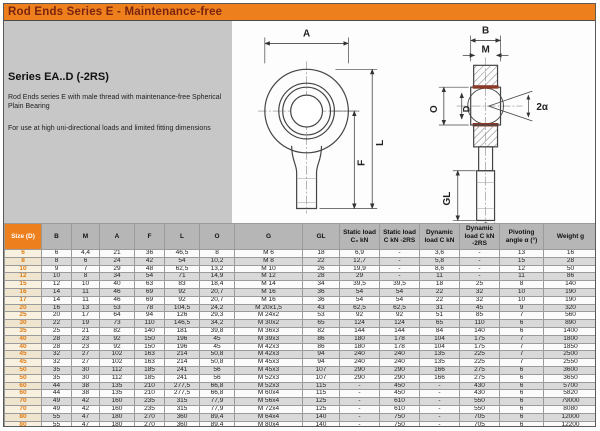 This screenshot has width=600, height=431. I want to click on table-cell: 430, so click(479, 386).